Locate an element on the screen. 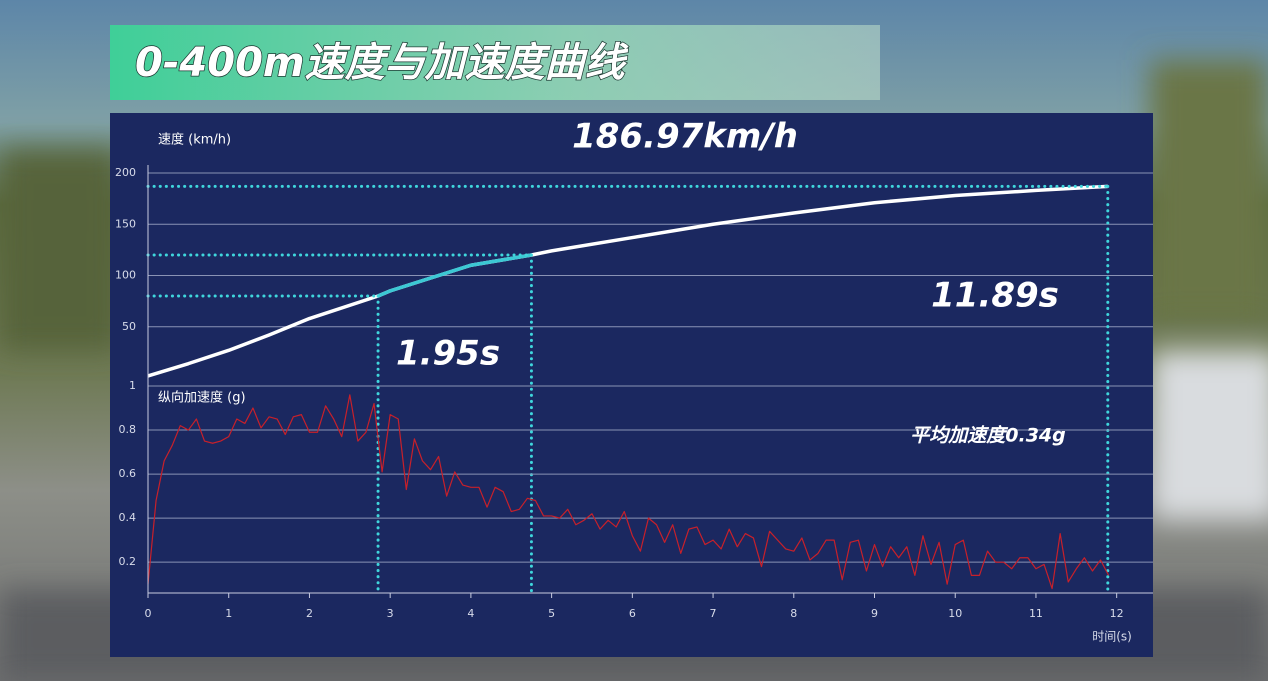 The height and width of the screenshot is (681, 1268). x-tick-label: 1 is located at coordinates (228, 613).